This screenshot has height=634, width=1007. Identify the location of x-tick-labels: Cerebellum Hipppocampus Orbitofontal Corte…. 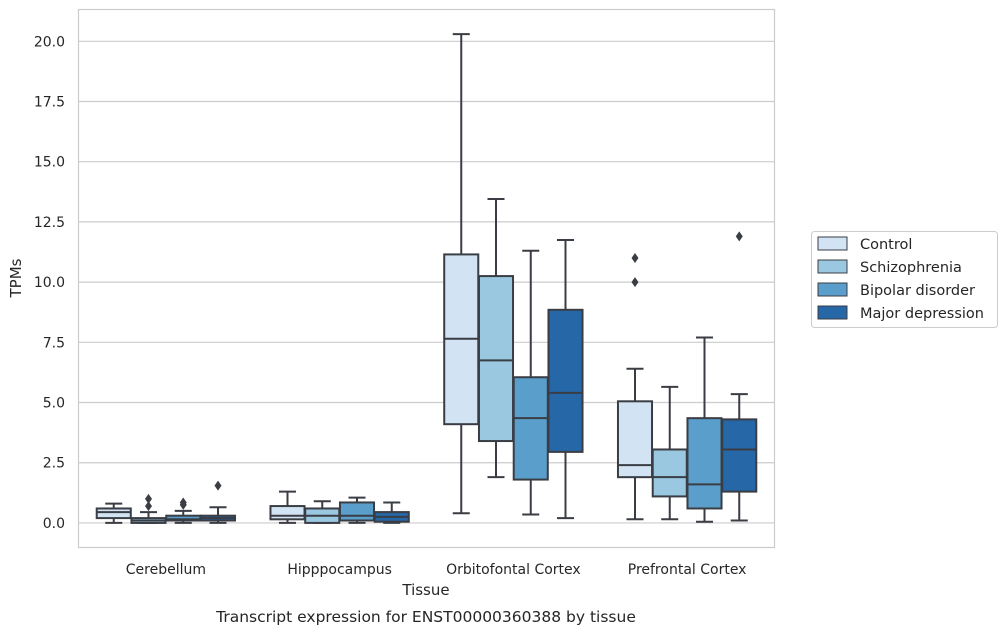
(436, 570).